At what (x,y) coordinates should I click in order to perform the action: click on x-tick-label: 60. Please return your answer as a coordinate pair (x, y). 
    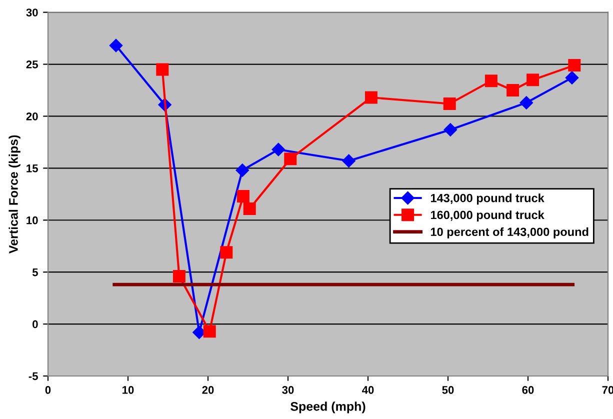
    Looking at the image, I should click on (528, 390).